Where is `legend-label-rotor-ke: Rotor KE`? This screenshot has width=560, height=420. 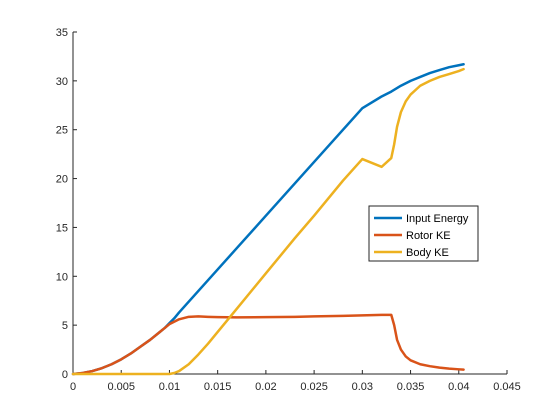 legend-label-rotor-ke: Rotor KE is located at coordinates (428, 236).